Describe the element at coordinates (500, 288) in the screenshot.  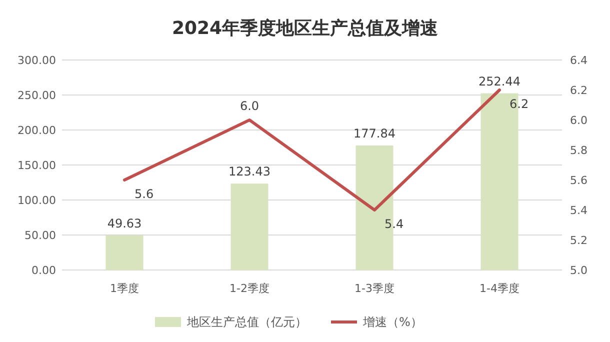
I see `x-tick-label: 1-4季度` at that location.